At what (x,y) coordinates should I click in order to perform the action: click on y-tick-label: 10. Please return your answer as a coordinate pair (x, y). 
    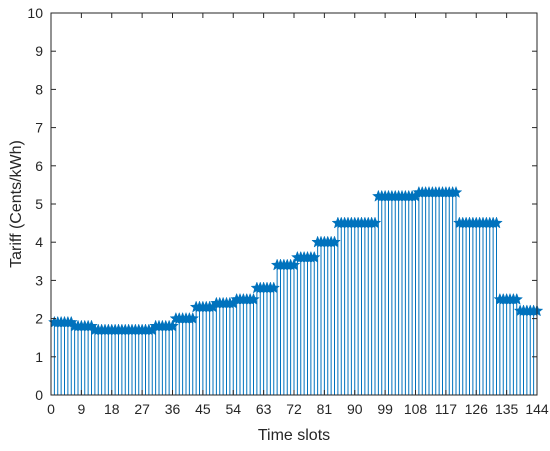
    Looking at the image, I should click on (35, 13).